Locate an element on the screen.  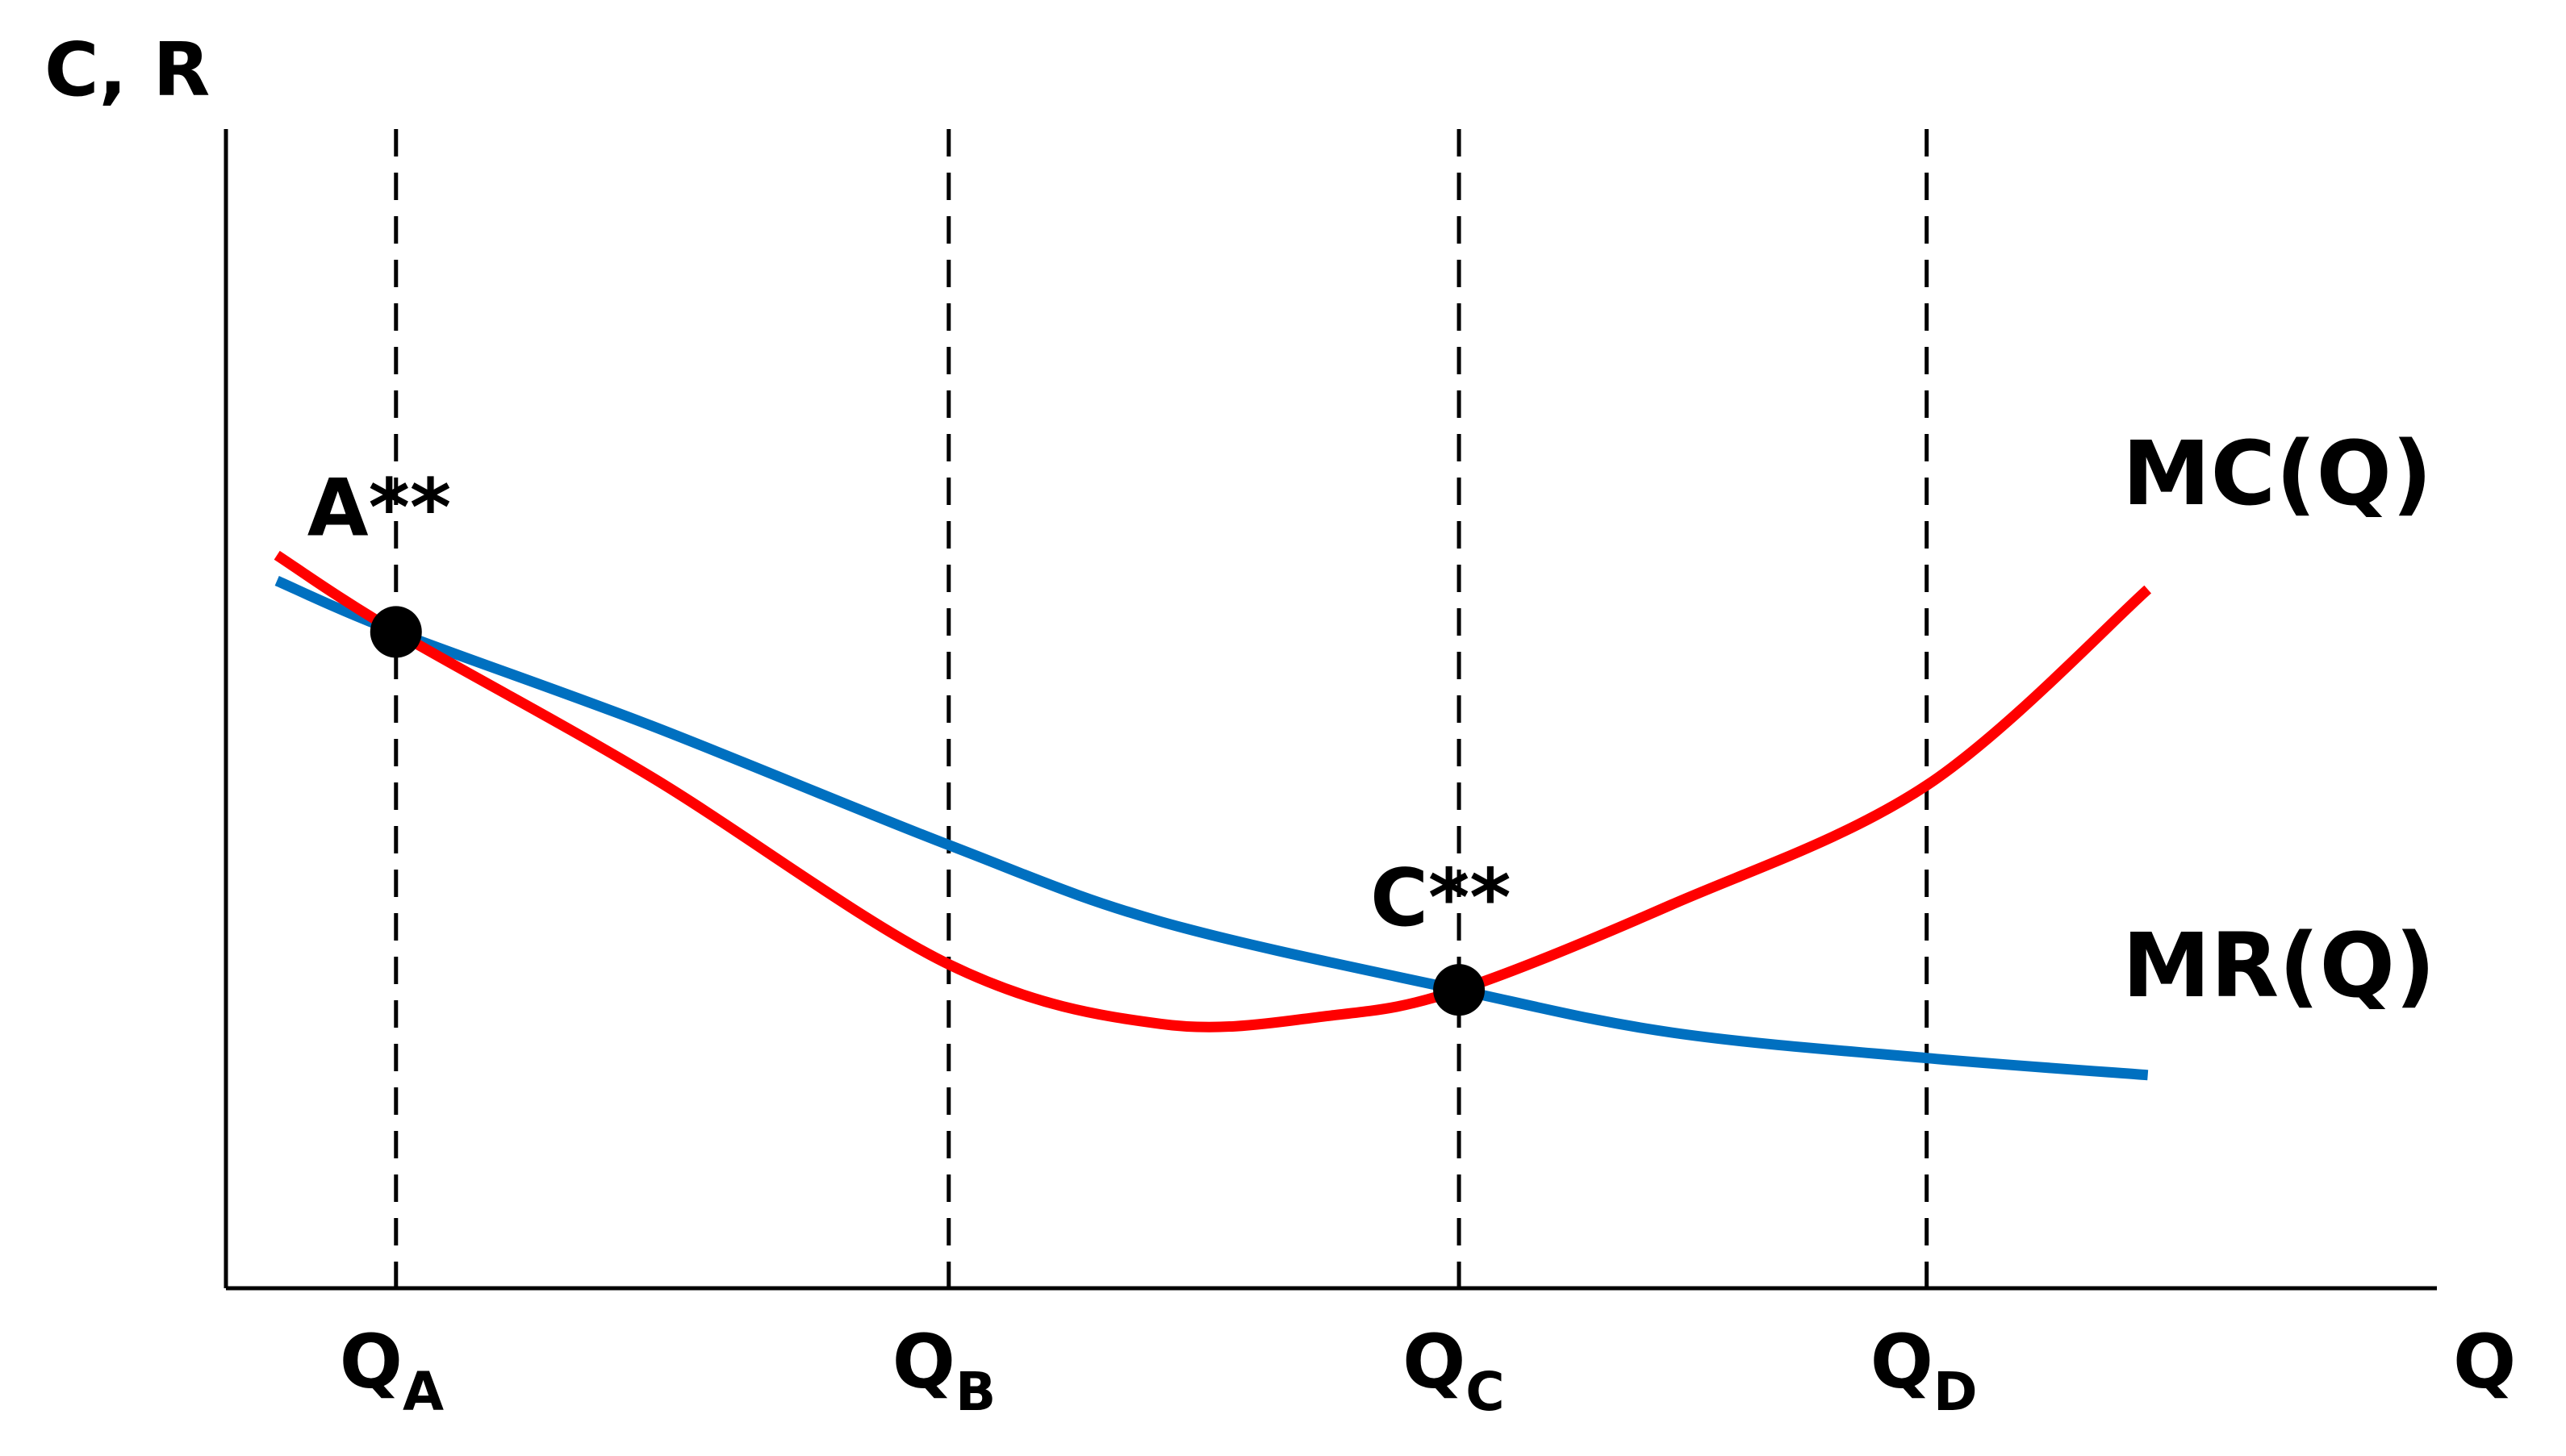
y-axis-label: C, R is located at coordinates (127, 70).